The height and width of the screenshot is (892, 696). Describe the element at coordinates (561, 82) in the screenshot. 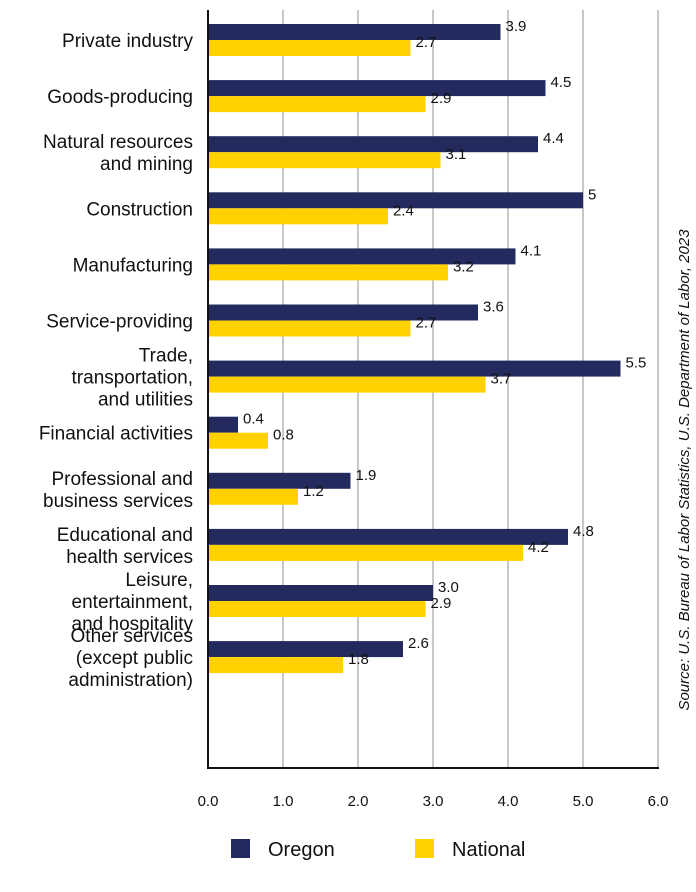

I see `value-label-oregon-goods-producing: 4.5` at that location.